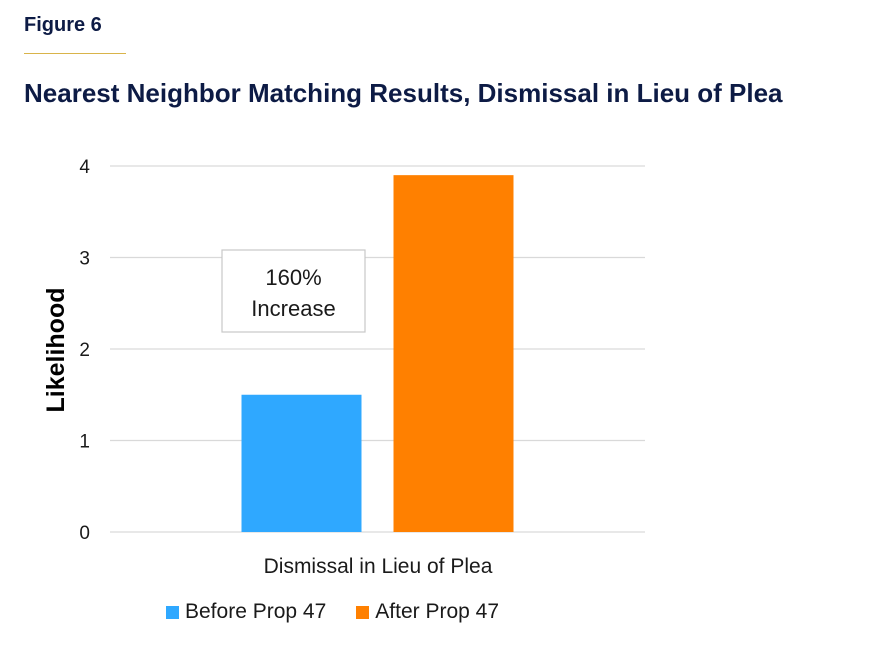 The width and height of the screenshot is (888, 650). I want to click on annotation-text: Increase, so click(293, 308).